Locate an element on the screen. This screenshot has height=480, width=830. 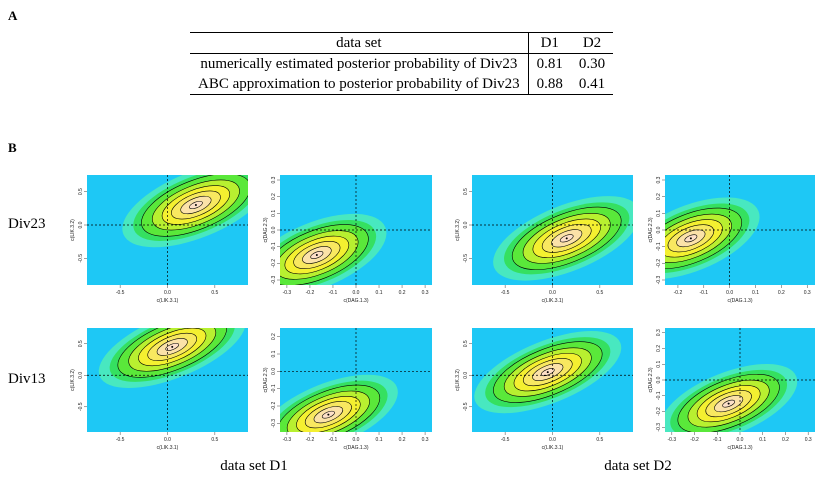
table-cell: 0.88 is located at coordinates (549, 84).